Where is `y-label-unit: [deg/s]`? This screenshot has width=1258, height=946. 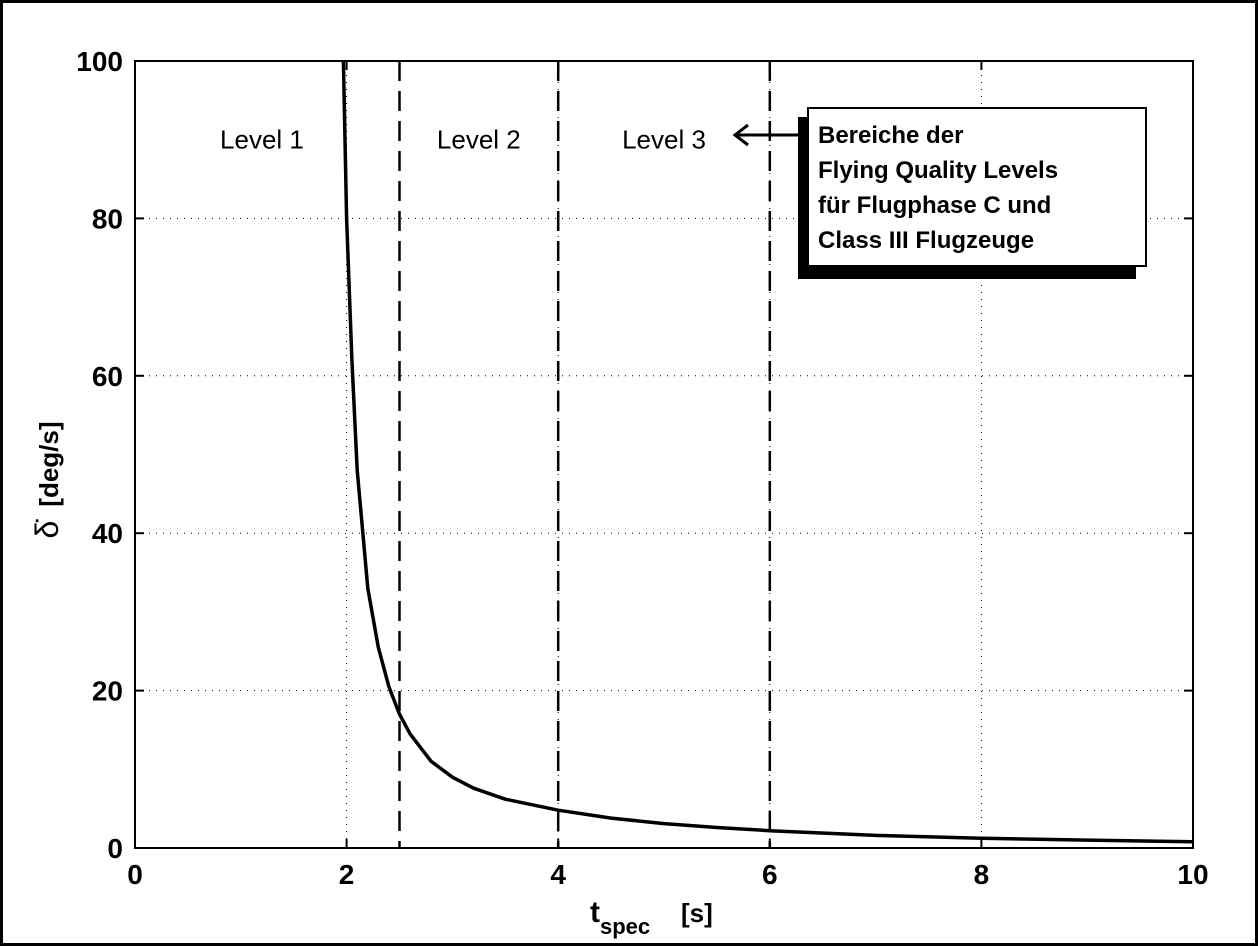
y-label-unit: [deg/s] is located at coordinates (49, 463).